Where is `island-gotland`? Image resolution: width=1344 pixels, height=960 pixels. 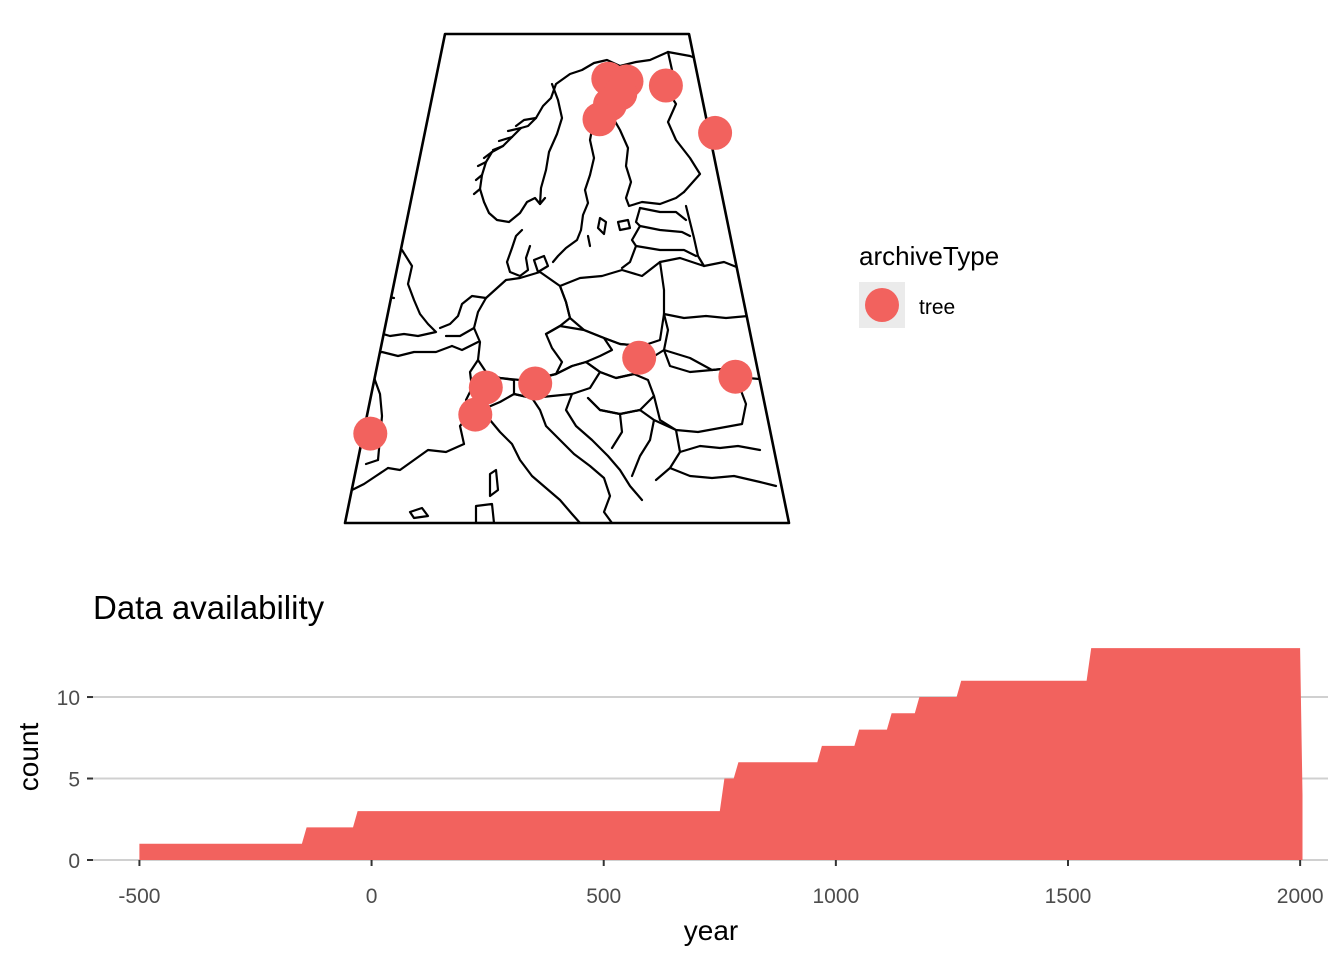 island-gotland is located at coordinates (602, 226).